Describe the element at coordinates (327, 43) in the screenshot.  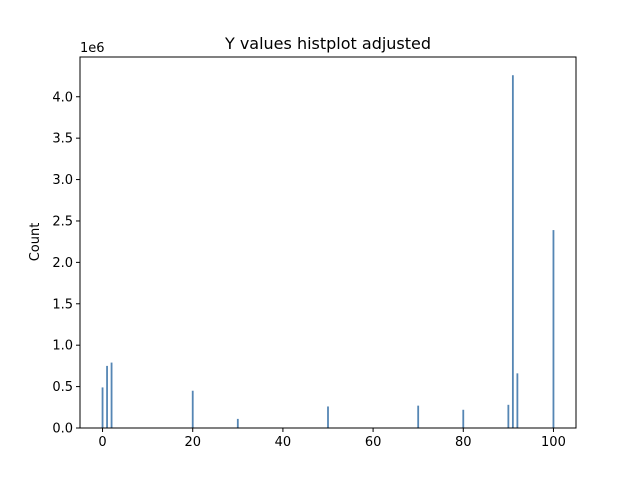
I see `chart-title: Y values histplot adjusted` at that location.